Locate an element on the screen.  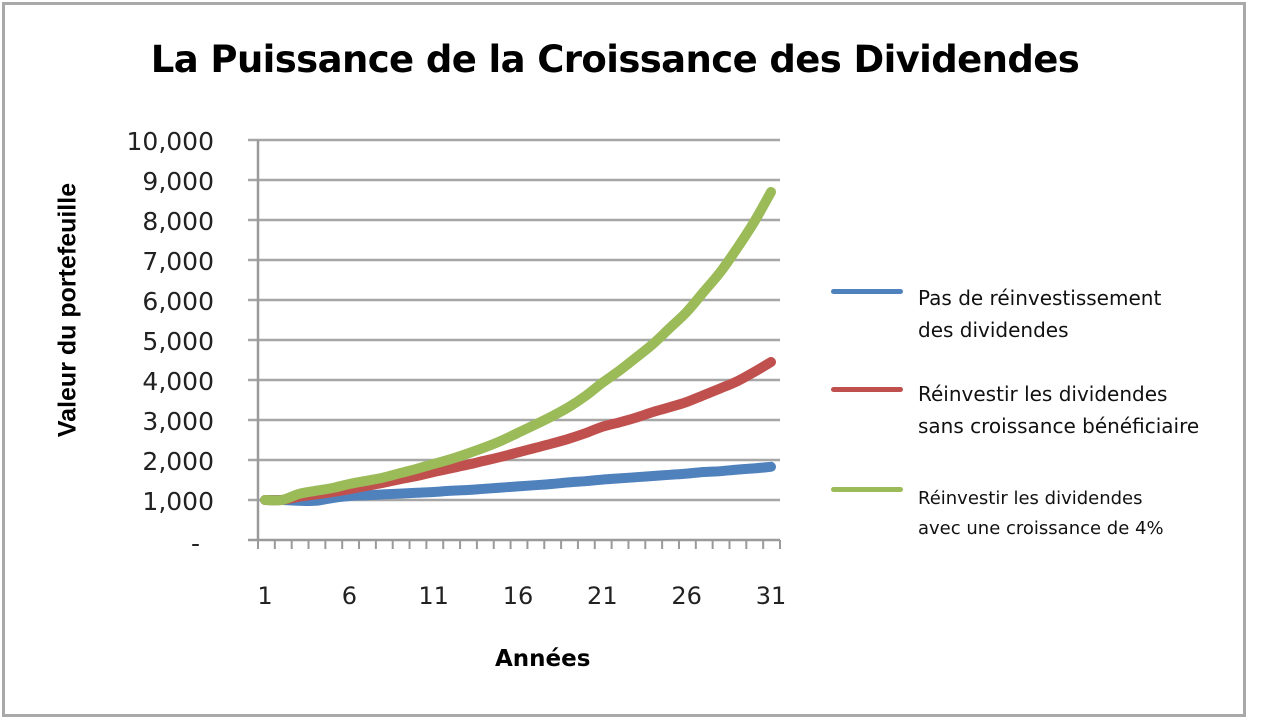
x-axis-title: Années is located at coordinates (543, 659).